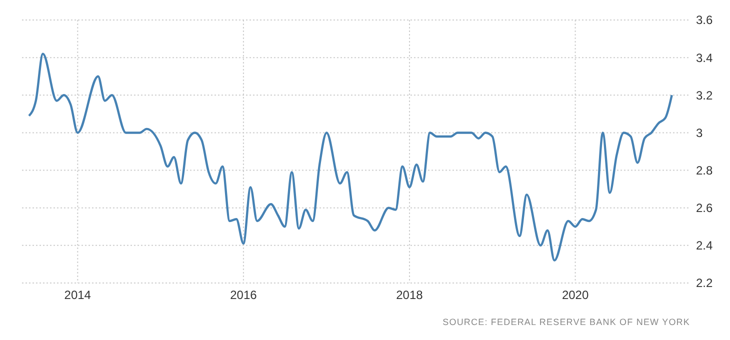 This screenshot has width=730, height=340. What do you see at coordinates (705, 208) in the screenshot?
I see `y-tick-label: 2.6` at bounding box center [705, 208].